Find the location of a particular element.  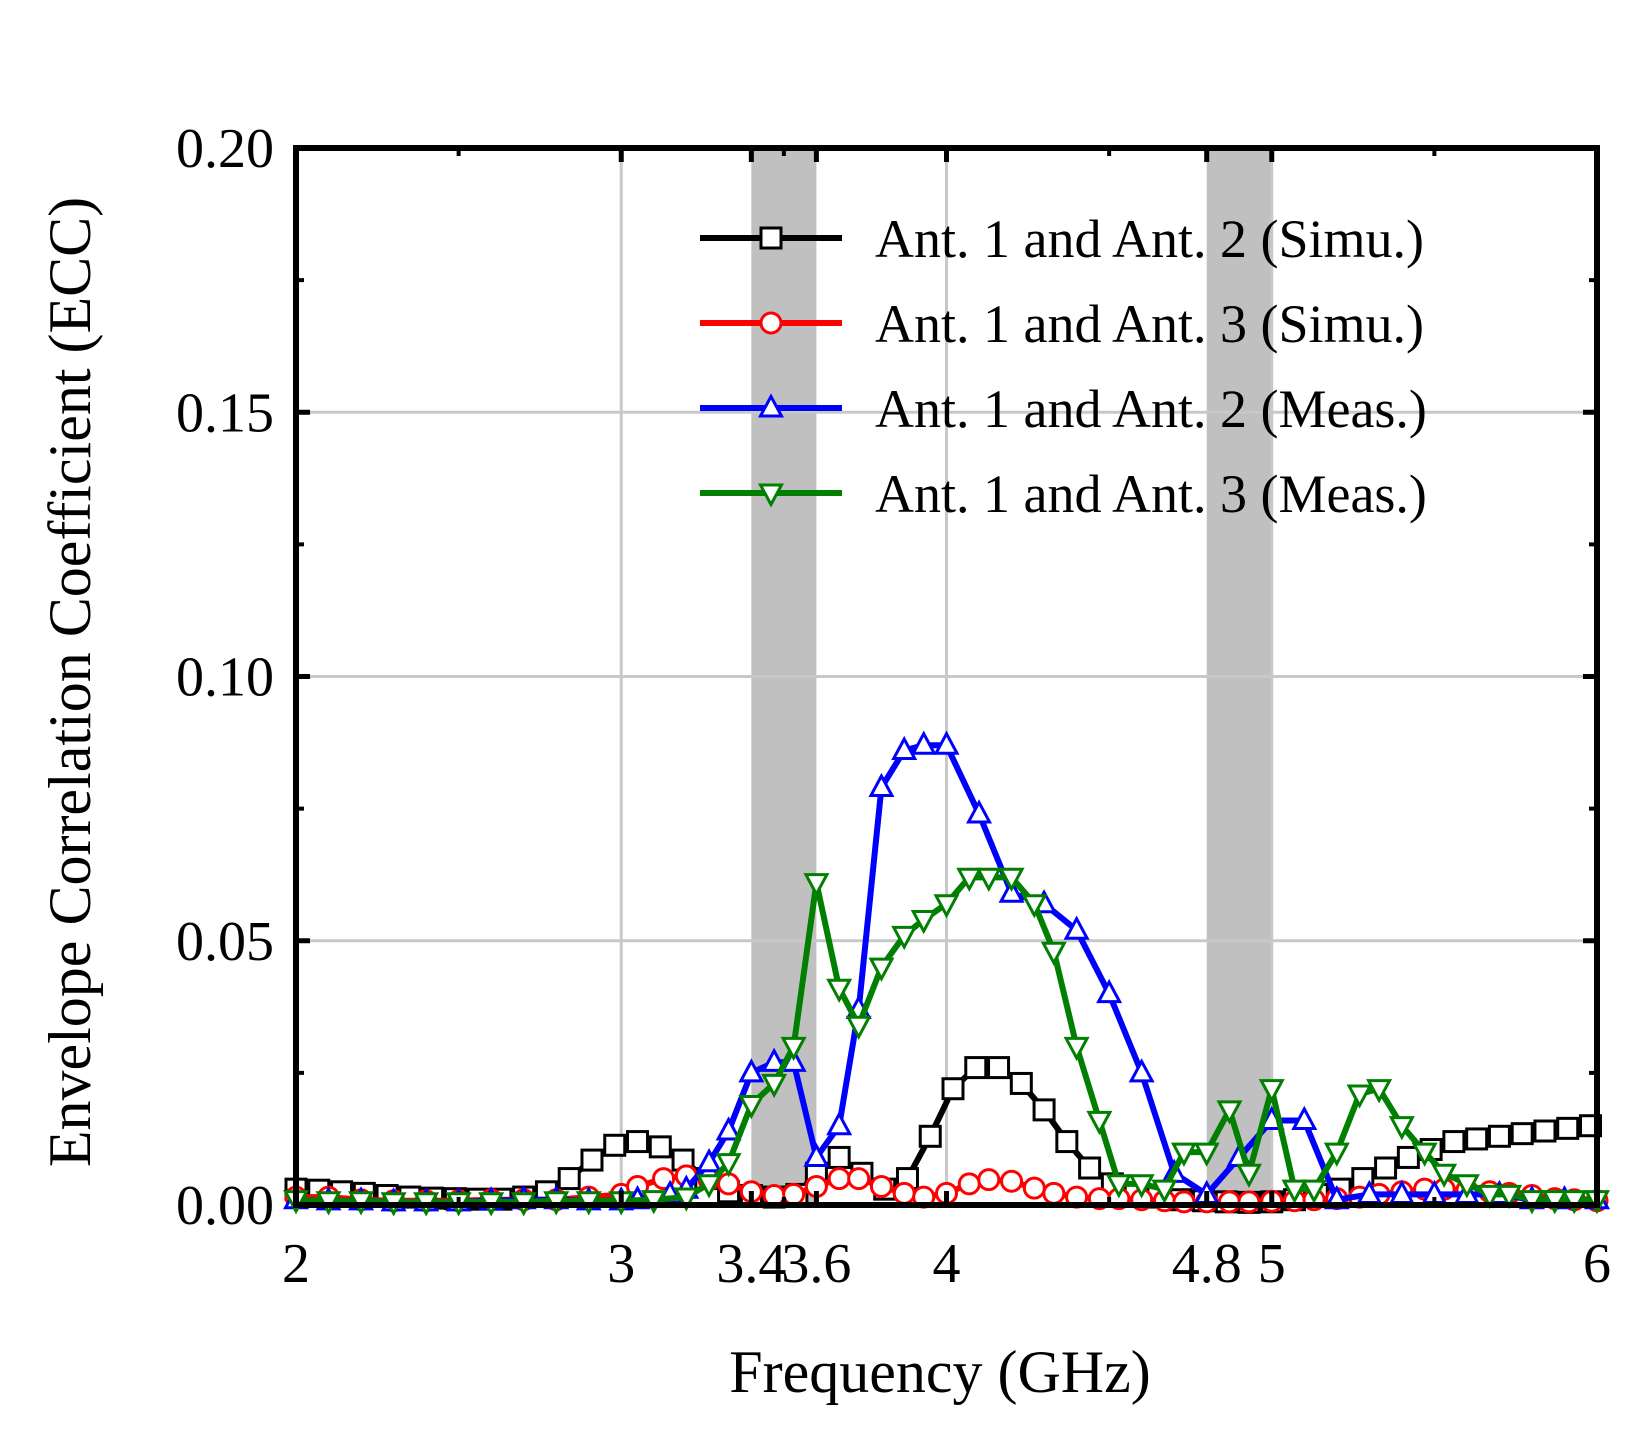

y-tick-label: 0.15 is located at coordinates (225, 413).